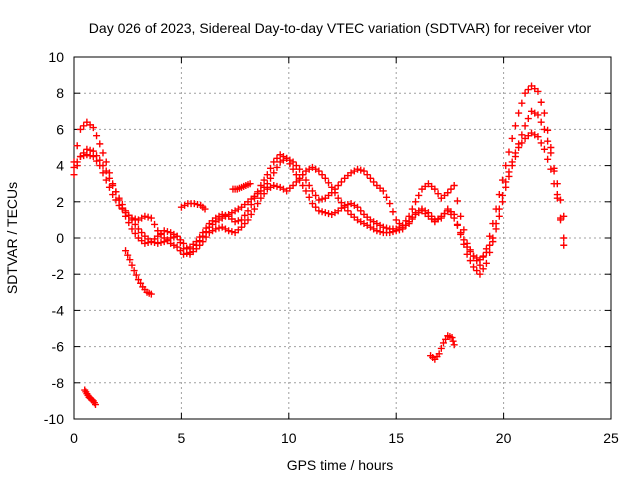 The height and width of the screenshot is (480, 640). What do you see at coordinates (344, 438) in the screenshot?
I see `x-tick-labels: 0 5 10 15 20 25` at bounding box center [344, 438].